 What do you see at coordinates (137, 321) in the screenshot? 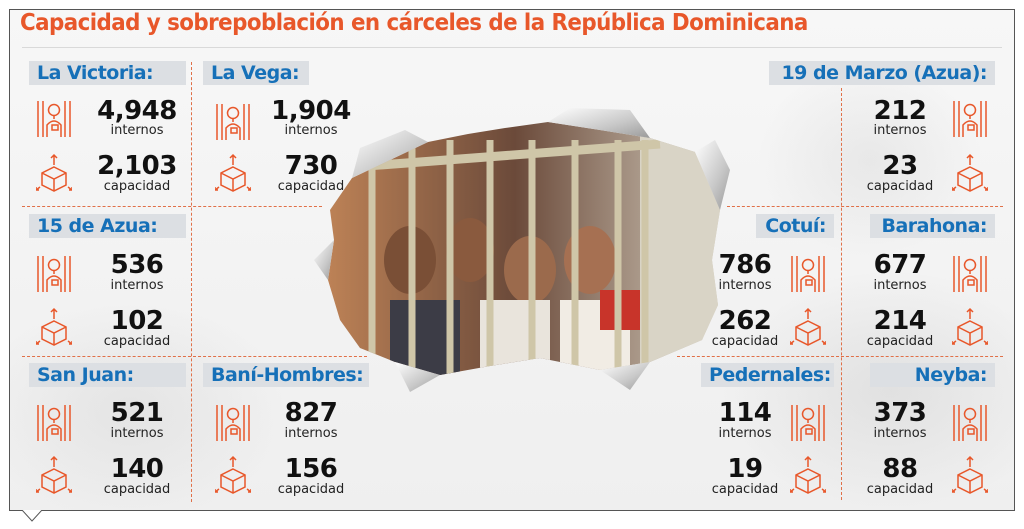
I see `capacity-count: 102` at bounding box center [137, 321].